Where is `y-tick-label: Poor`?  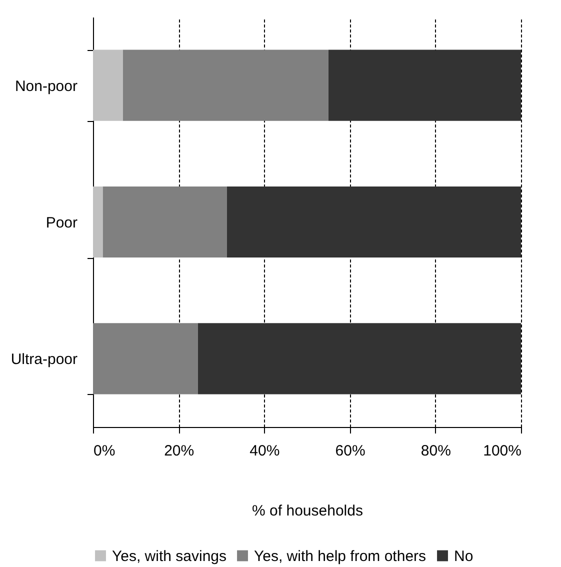 y-tick-label: Poor is located at coordinates (62, 223).